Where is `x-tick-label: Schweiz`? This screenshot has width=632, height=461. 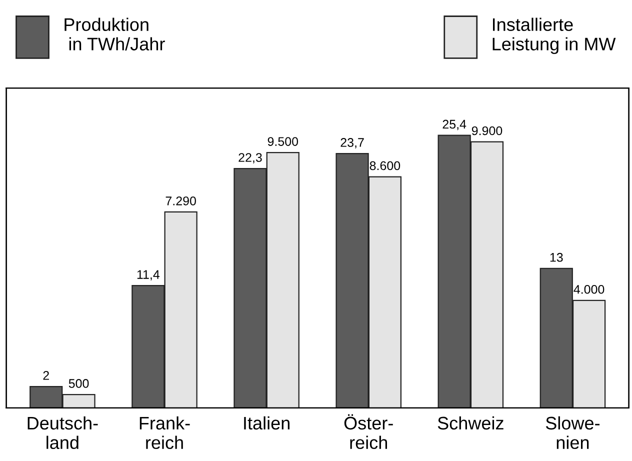 x-tick-label: Schweiz is located at coordinates (471, 423).